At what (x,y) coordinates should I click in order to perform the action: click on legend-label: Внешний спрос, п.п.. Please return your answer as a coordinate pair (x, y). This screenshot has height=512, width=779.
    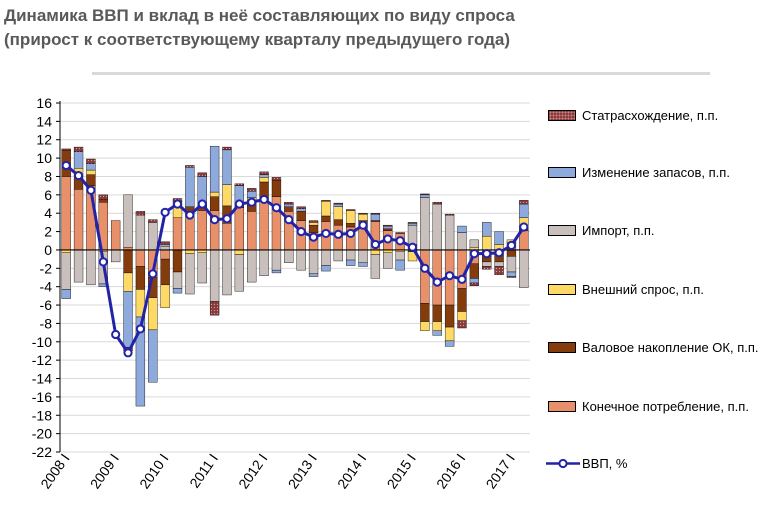
    Looking at the image, I should click on (643, 289).